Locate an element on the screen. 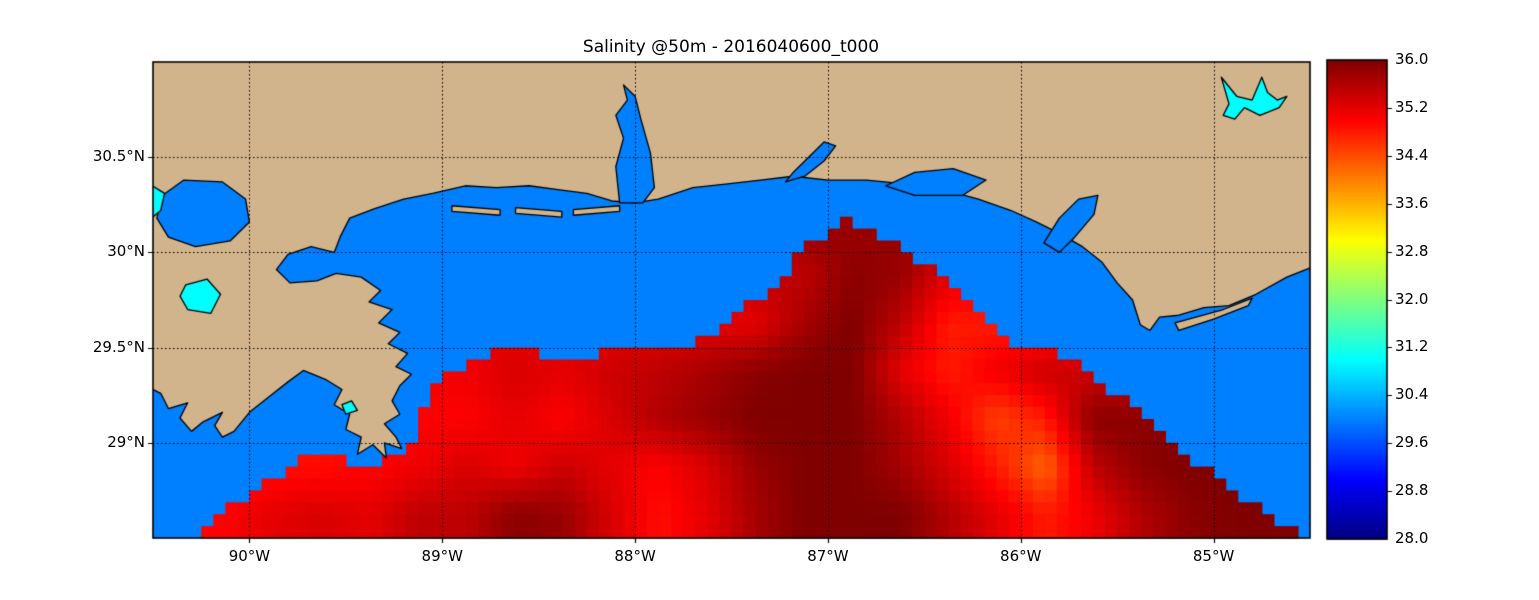 The width and height of the screenshot is (1539, 600). colorbar-tick-label: 34.4 is located at coordinates (1412, 154).